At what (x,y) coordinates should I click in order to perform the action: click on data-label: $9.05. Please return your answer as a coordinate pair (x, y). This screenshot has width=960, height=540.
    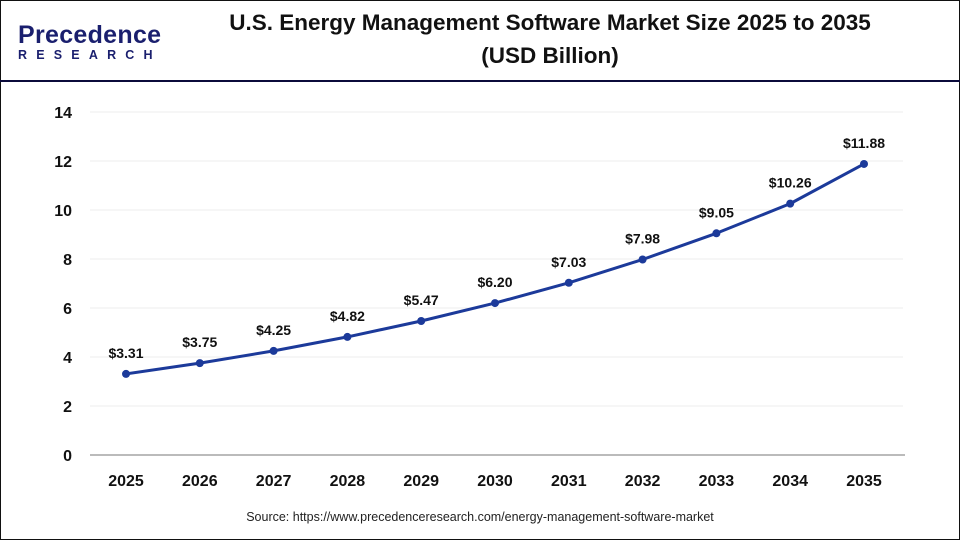
    Looking at the image, I should click on (716, 212).